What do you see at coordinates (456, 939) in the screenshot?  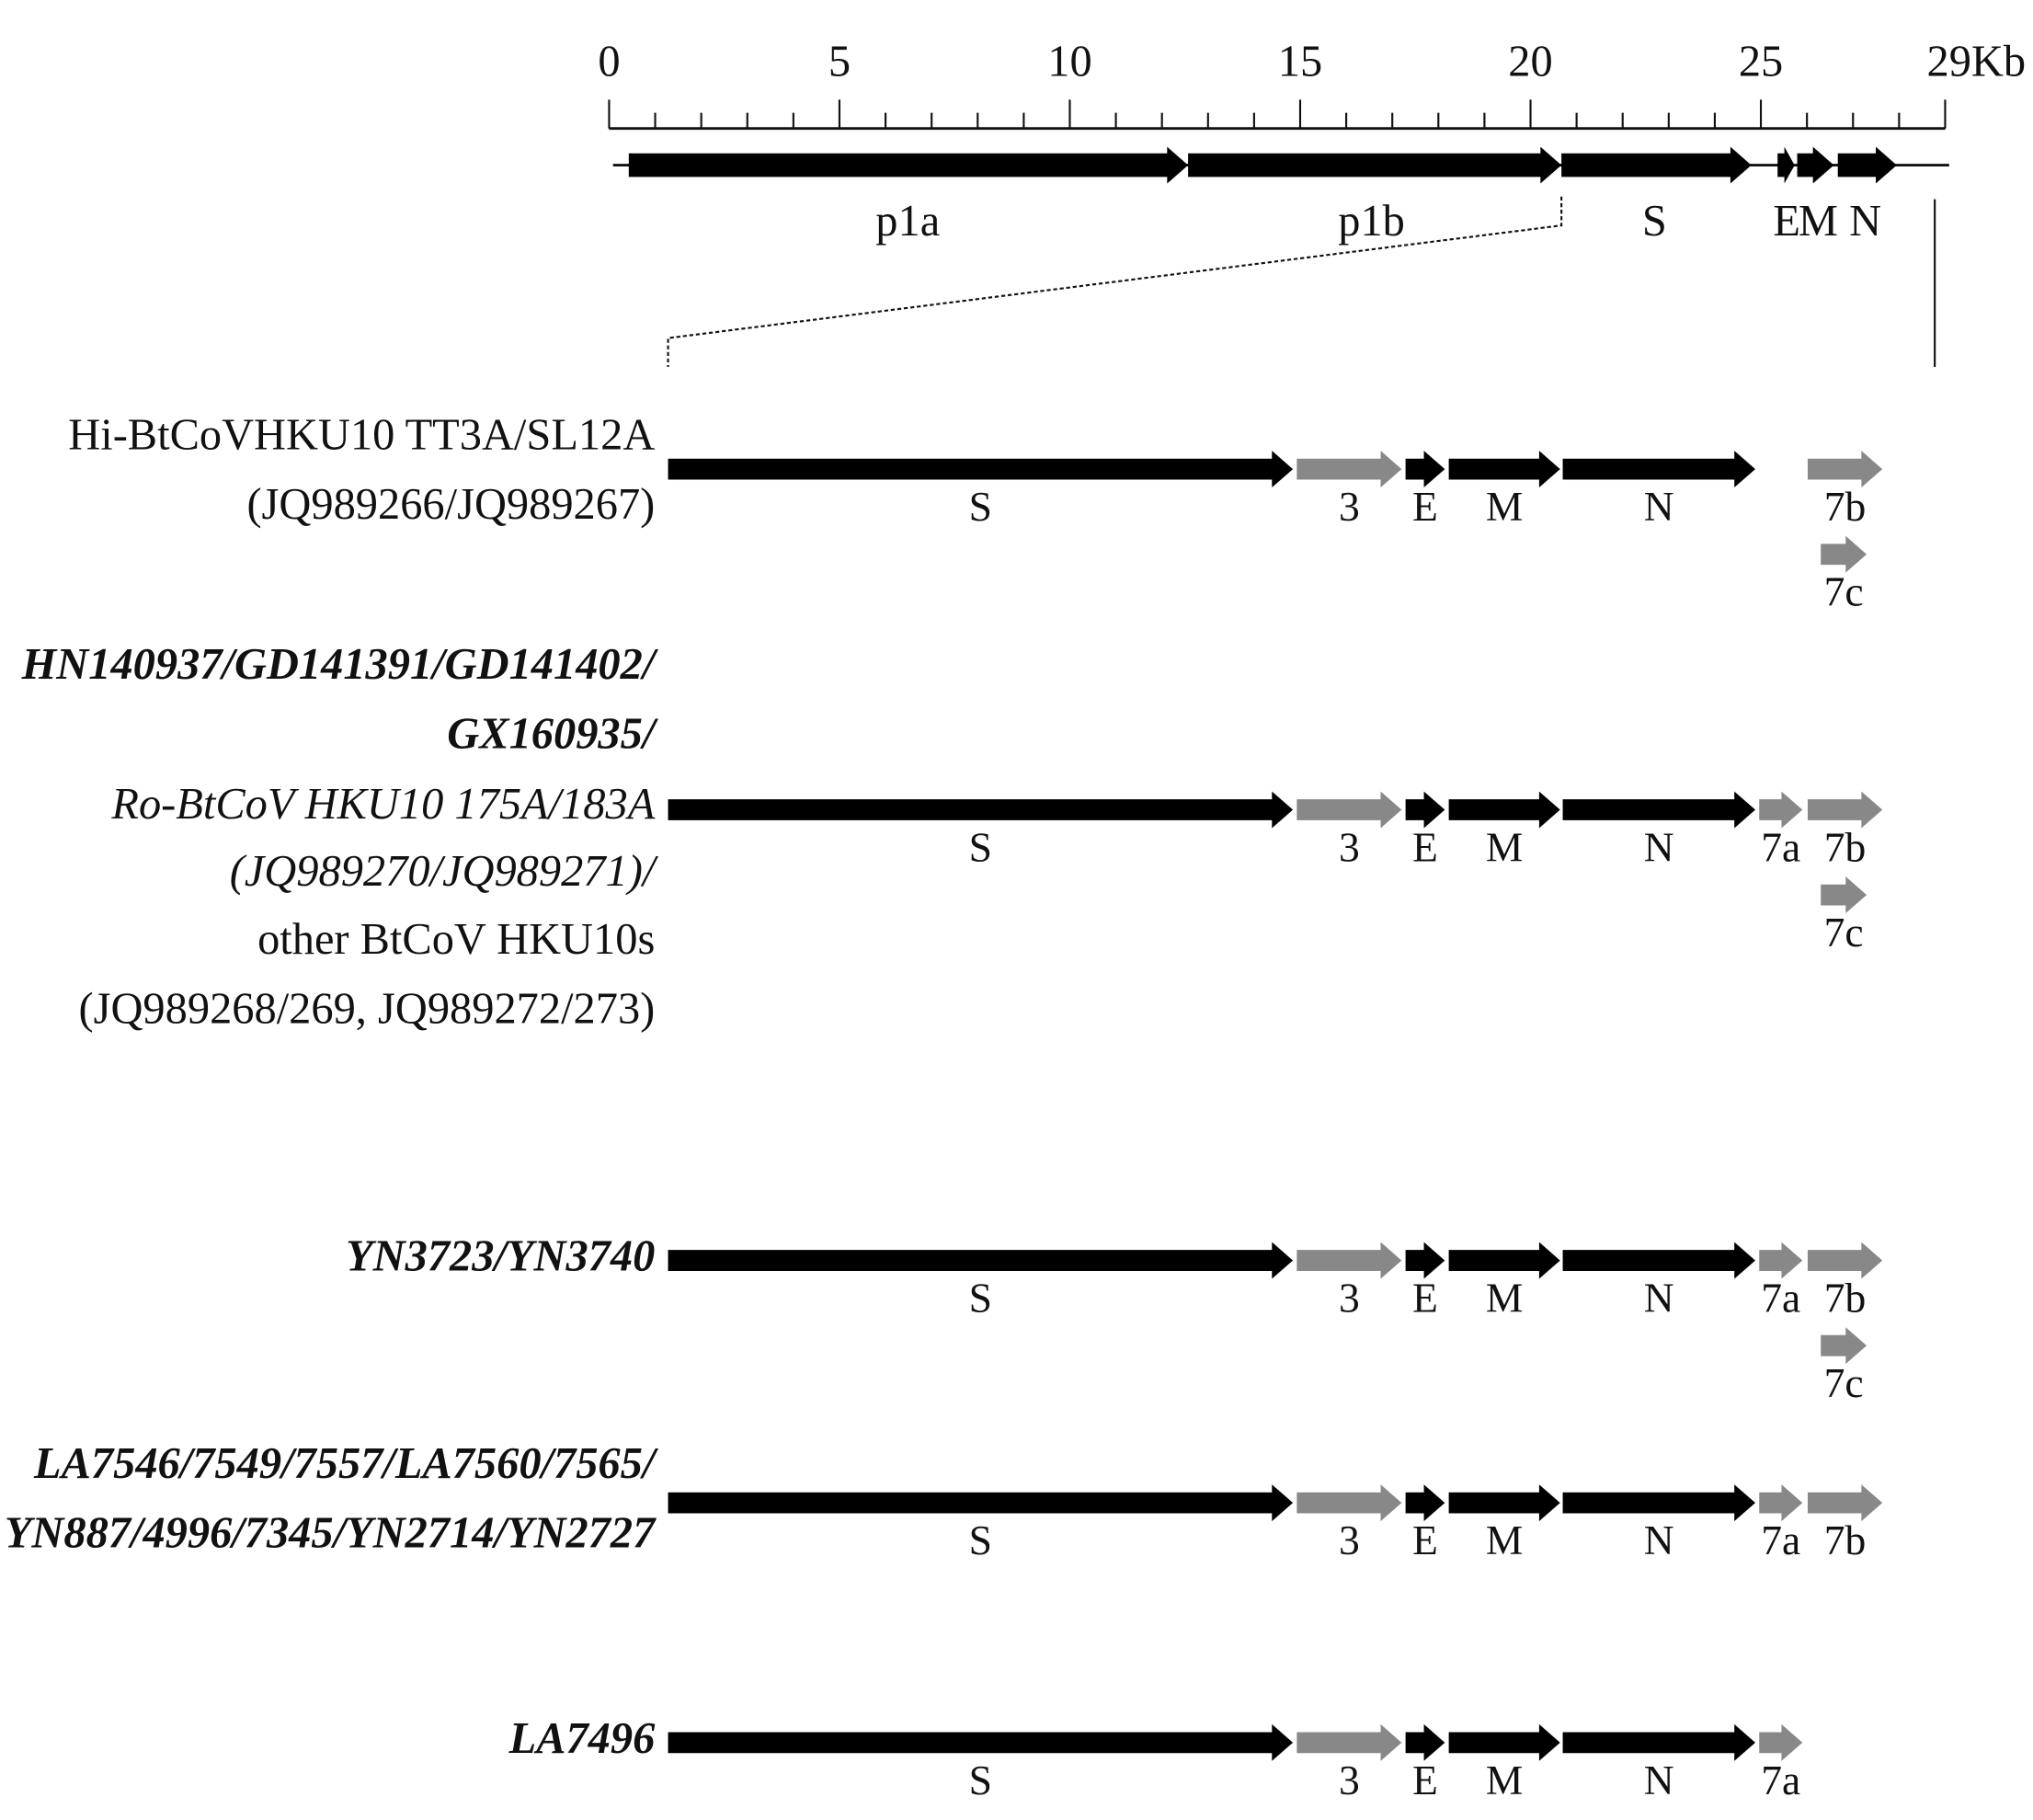 I see `row-label: other BtCoV HKU10s` at bounding box center [456, 939].